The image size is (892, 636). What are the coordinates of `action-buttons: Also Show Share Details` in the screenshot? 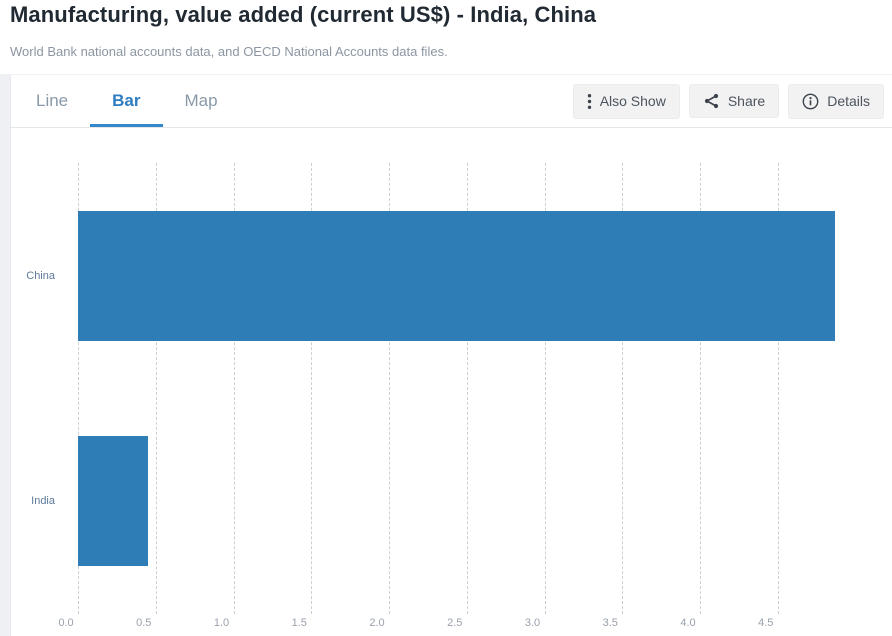 It's located at (728, 101).